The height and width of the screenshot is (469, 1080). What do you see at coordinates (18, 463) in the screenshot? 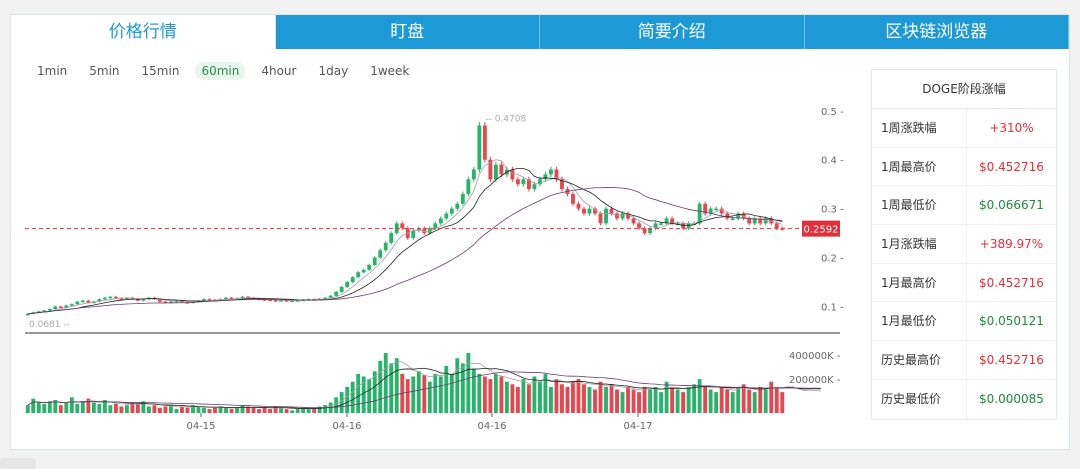
I see `scroll-stub` at bounding box center [18, 463].